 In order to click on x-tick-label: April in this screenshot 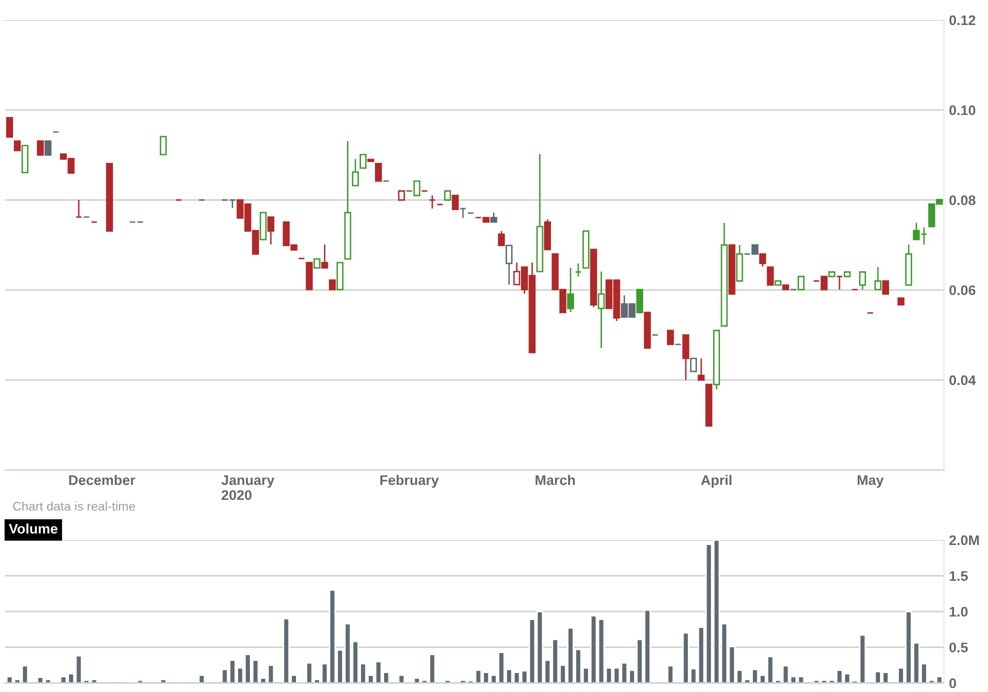, I will do `click(716, 481)`.